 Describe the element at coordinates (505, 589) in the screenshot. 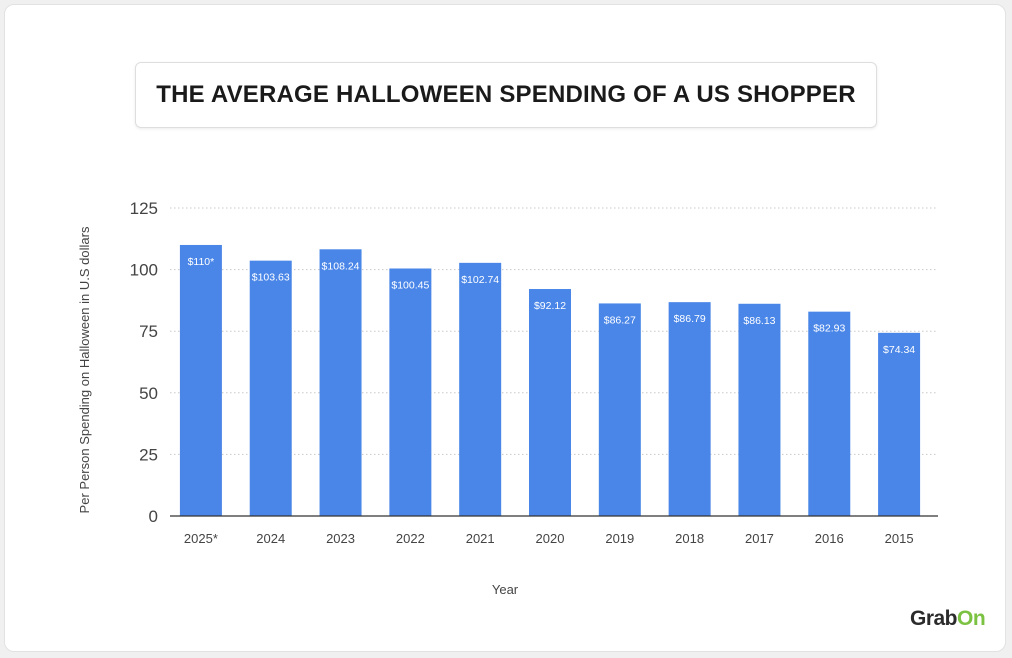

I see `x-axis-title: Year` at that location.